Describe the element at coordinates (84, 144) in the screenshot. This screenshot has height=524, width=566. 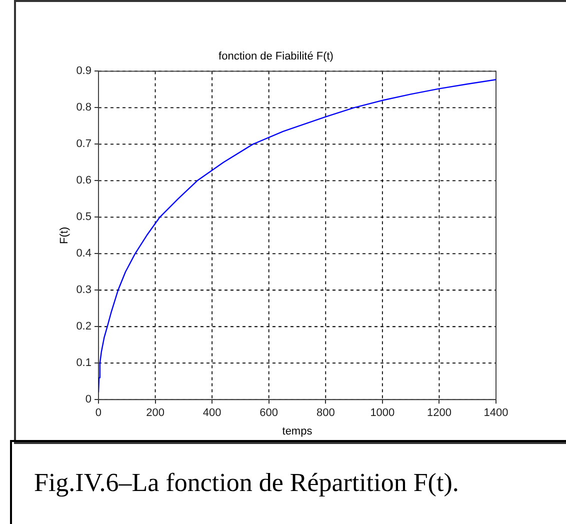
I see `y-tick-label: 0.7` at that location.